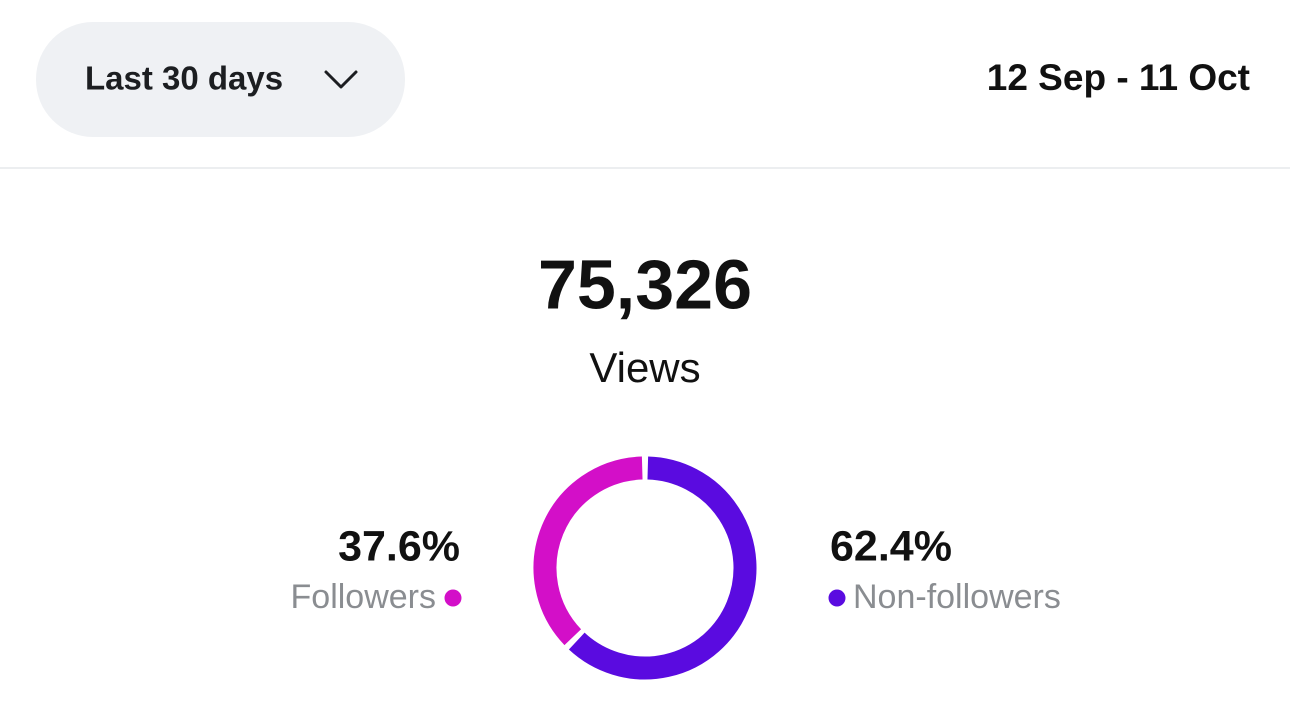  Describe the element at coordinates (645, 284) in the screenshot. I see `total-value: 75,326` at that location.